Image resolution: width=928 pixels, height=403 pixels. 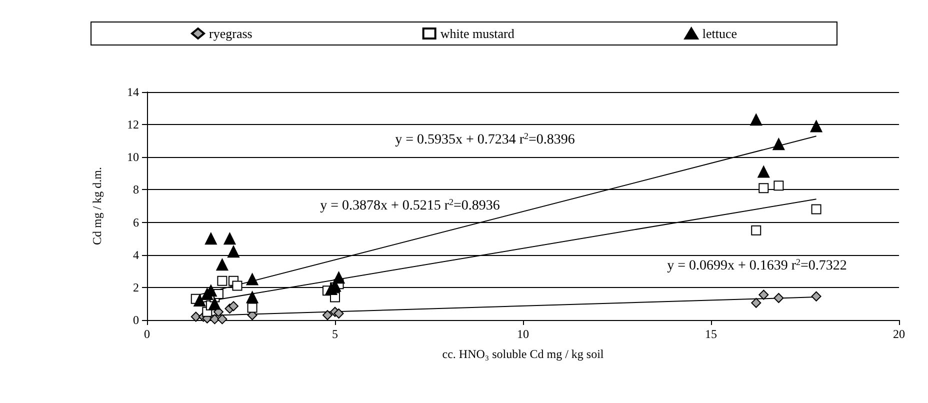 What do you see at coordinates (136, 189) in the screenshot?
I see `y-tick-label: 8` at bounding box center [136, 189].